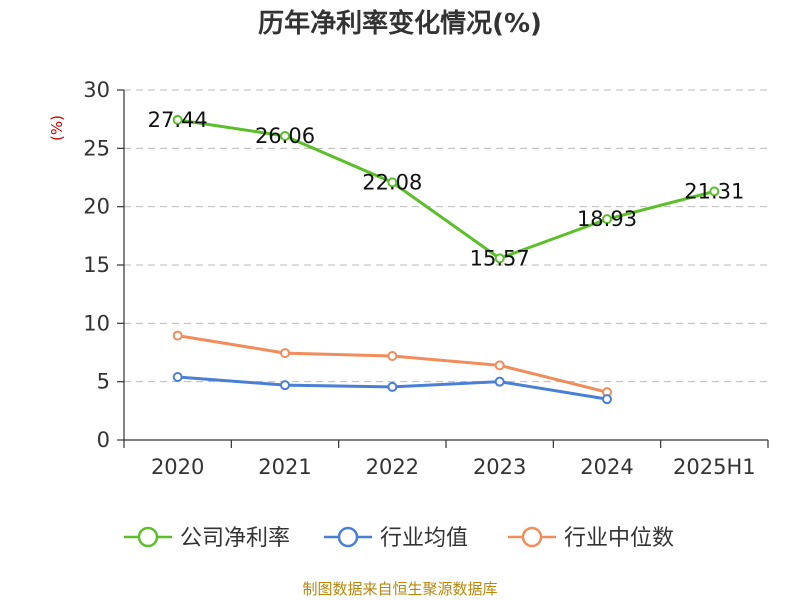 The width and height of the screenshot is (800, 600). I want to click on legend-label: 行业均值, so click(424, 538).